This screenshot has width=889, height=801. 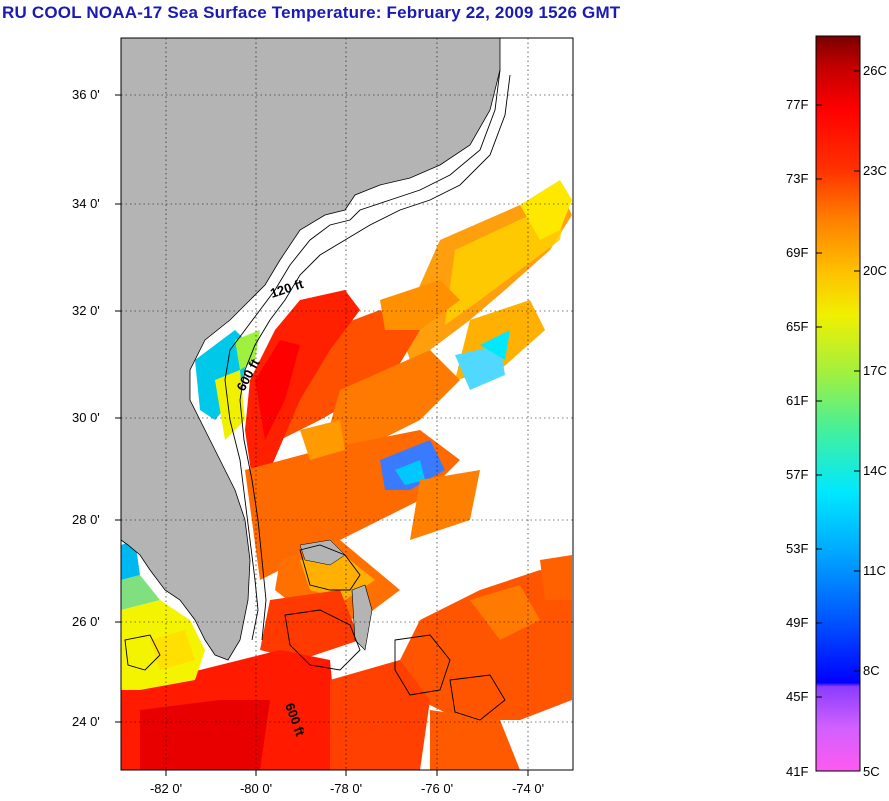 I want to click on latitude-label: 26 0', so click(x=86, y=621).